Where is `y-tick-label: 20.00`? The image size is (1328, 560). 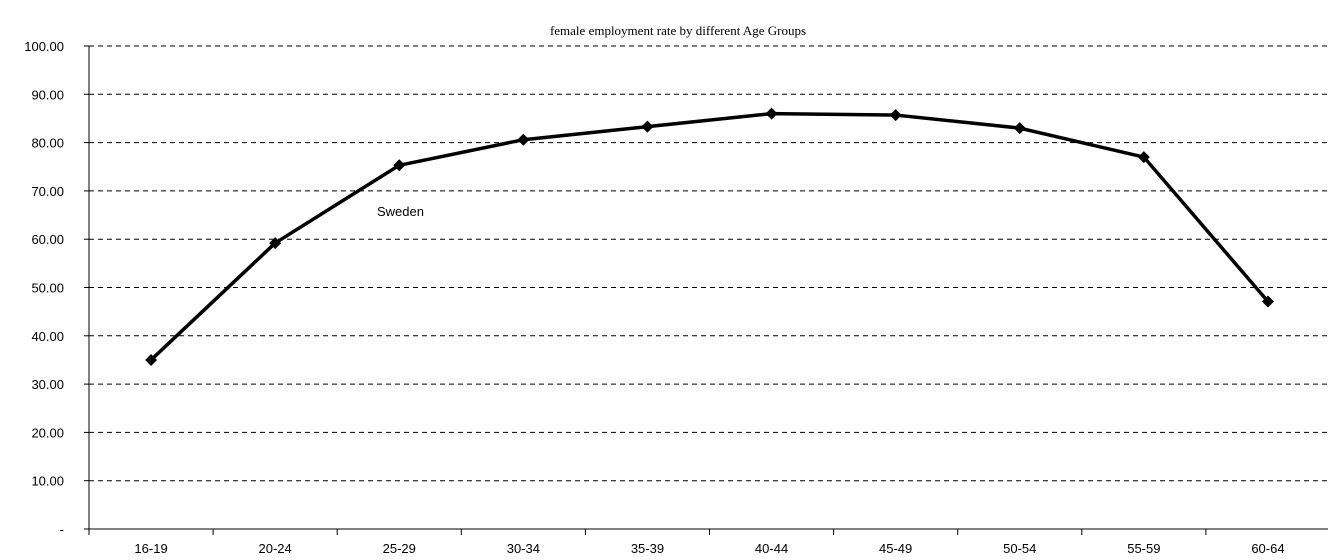 y-tick-label: 20.00 is located at coordinates (47, 432).